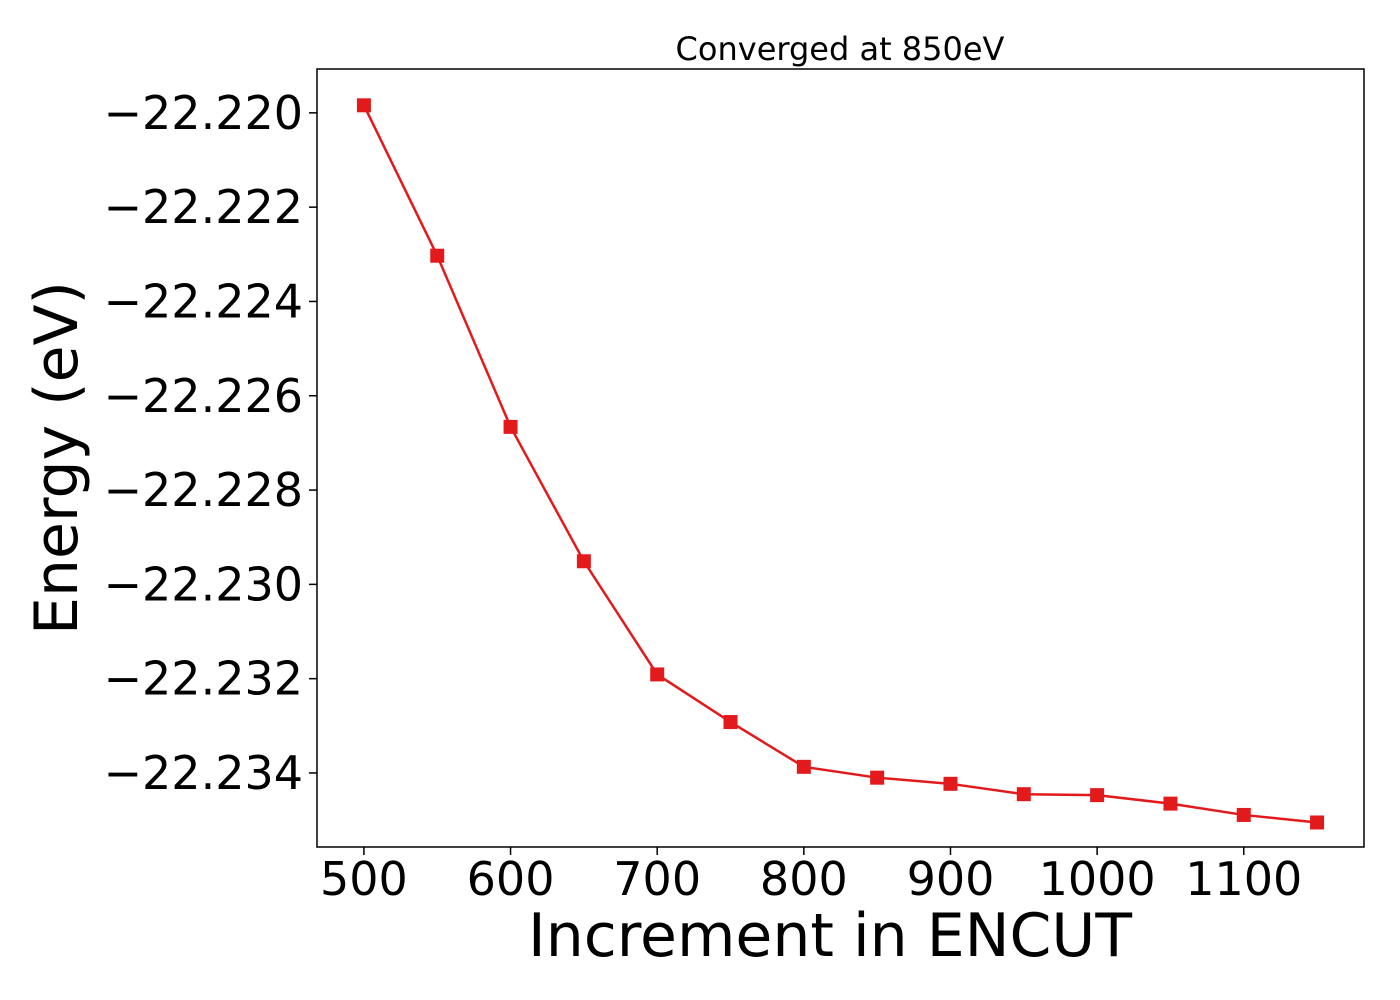 This screenshot has width=1400, height=1000. Describe the element at coordinates (511, 879) in the screenshot. I see `x-tick-label: 600` at that location.